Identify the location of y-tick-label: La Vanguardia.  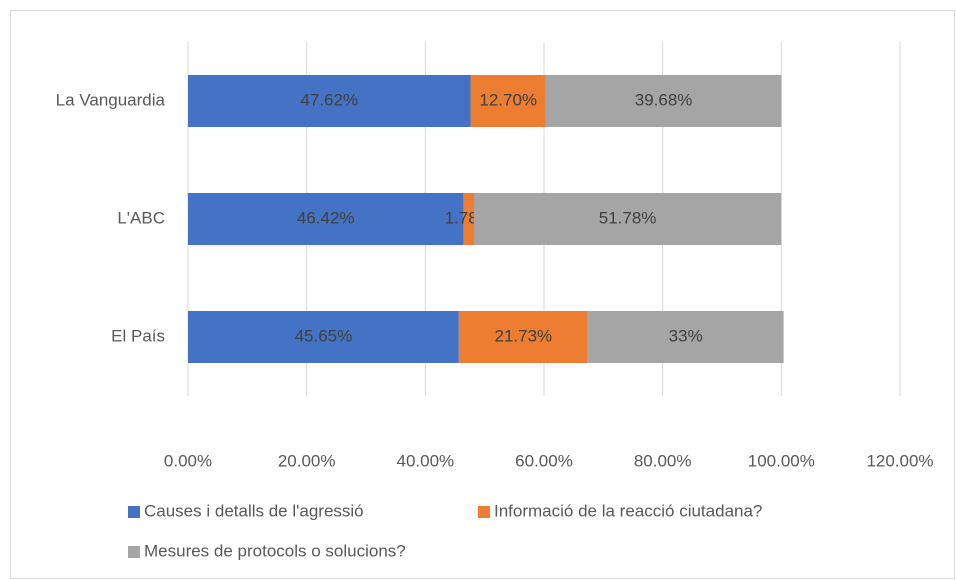
(111, 99).